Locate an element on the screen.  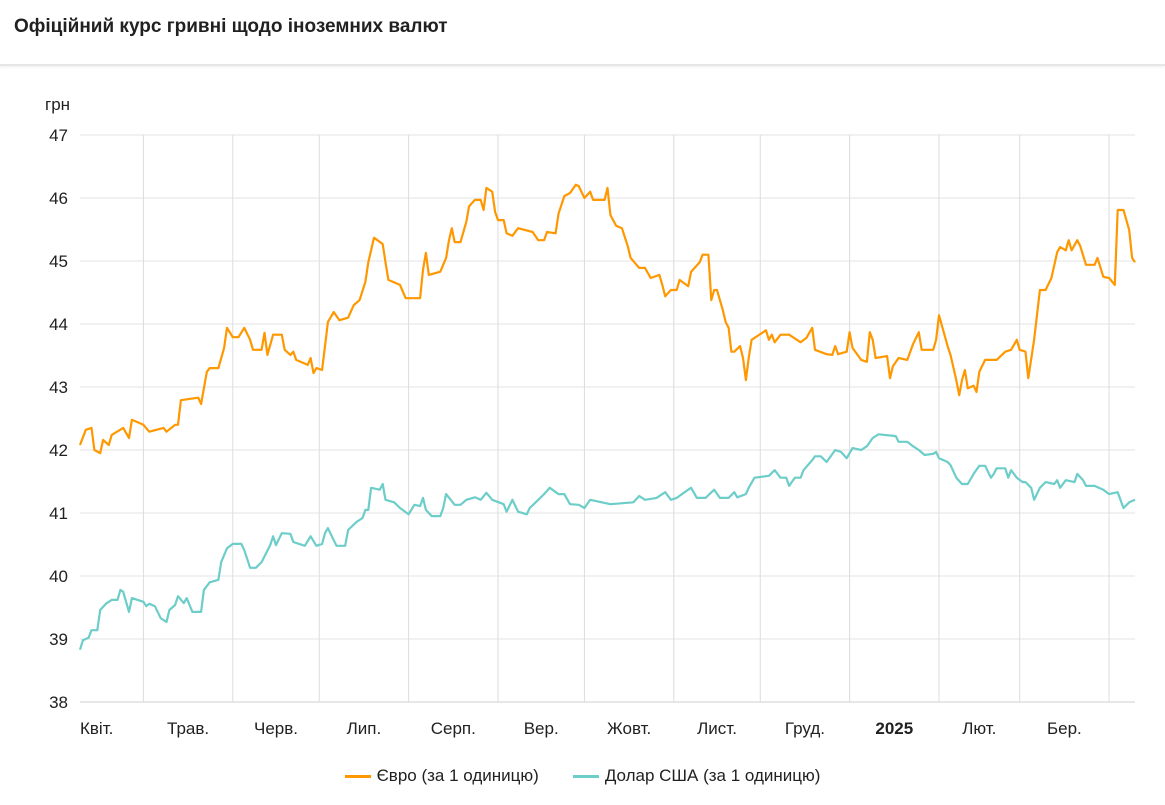
y-tick-label: 38 is located at coordinates (58, 702).